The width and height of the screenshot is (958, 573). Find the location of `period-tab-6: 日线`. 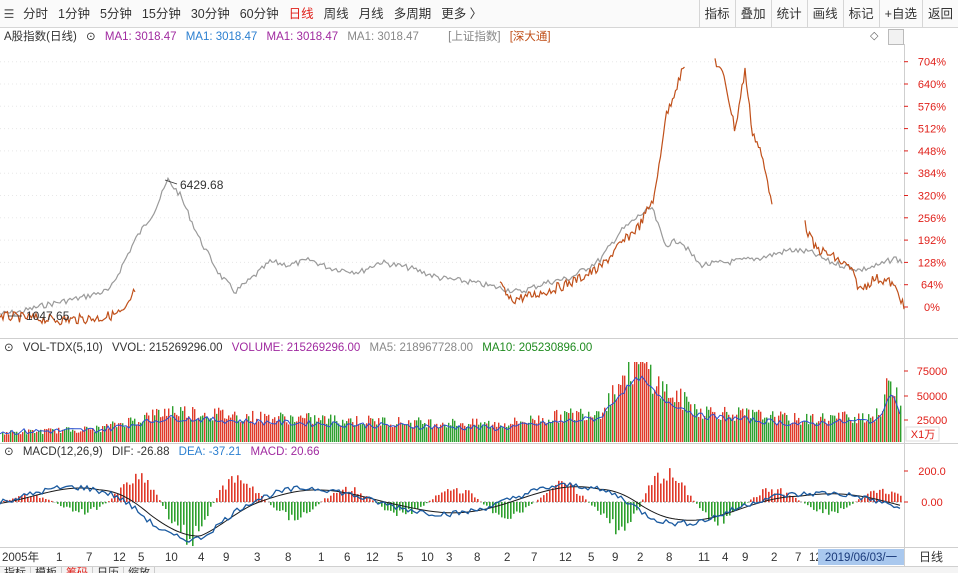

period-tab-6: 日线 is located at coordinates (301, 13).